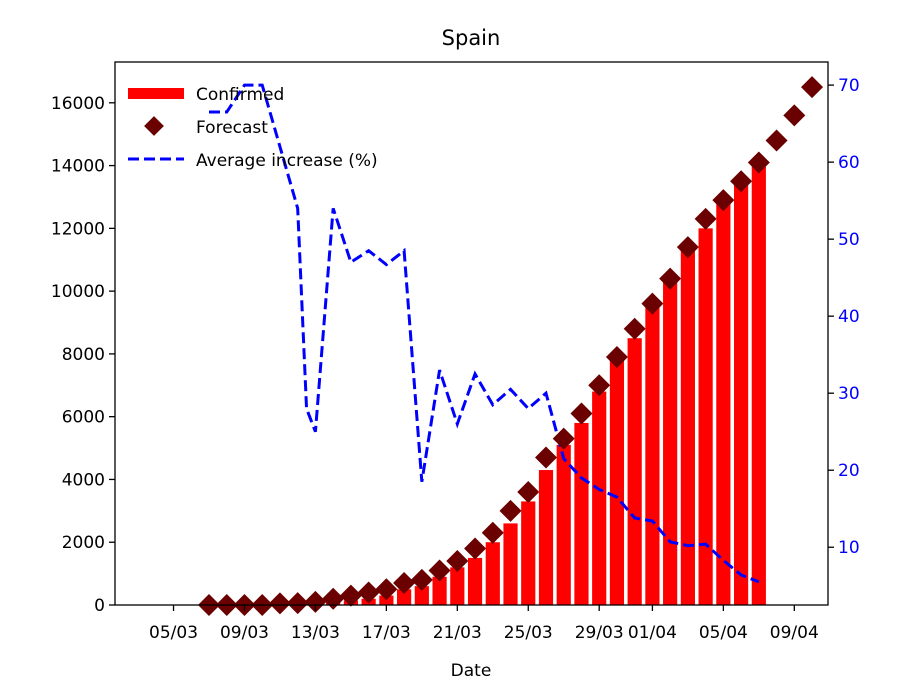 The width and height of the screenshot is (900, 700). I want to click on legend: Confirmed Forecast Average increase (%), so click(253, 128).